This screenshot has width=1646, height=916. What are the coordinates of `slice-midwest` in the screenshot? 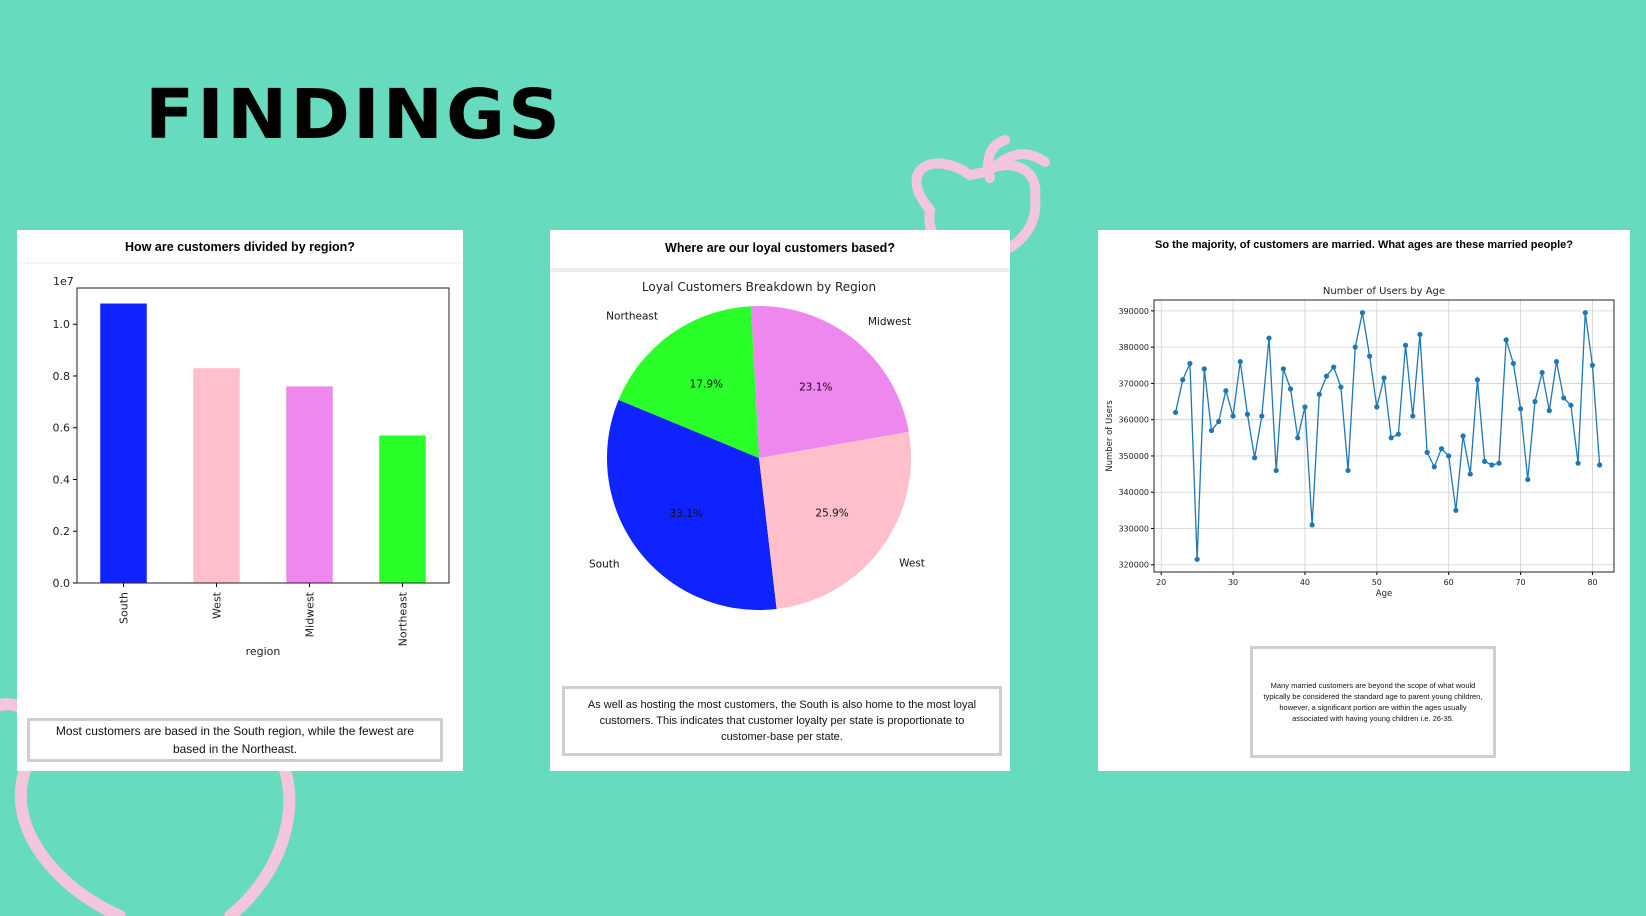 It's located at (829, 382).